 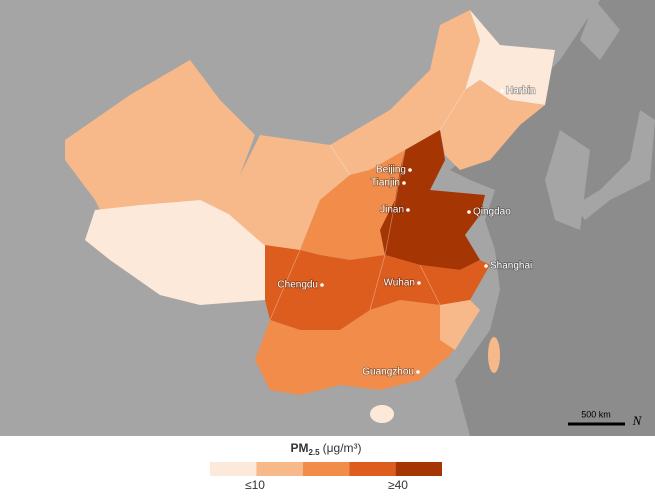 I want to click on neighbor-islands, so click(x=600, y=115).